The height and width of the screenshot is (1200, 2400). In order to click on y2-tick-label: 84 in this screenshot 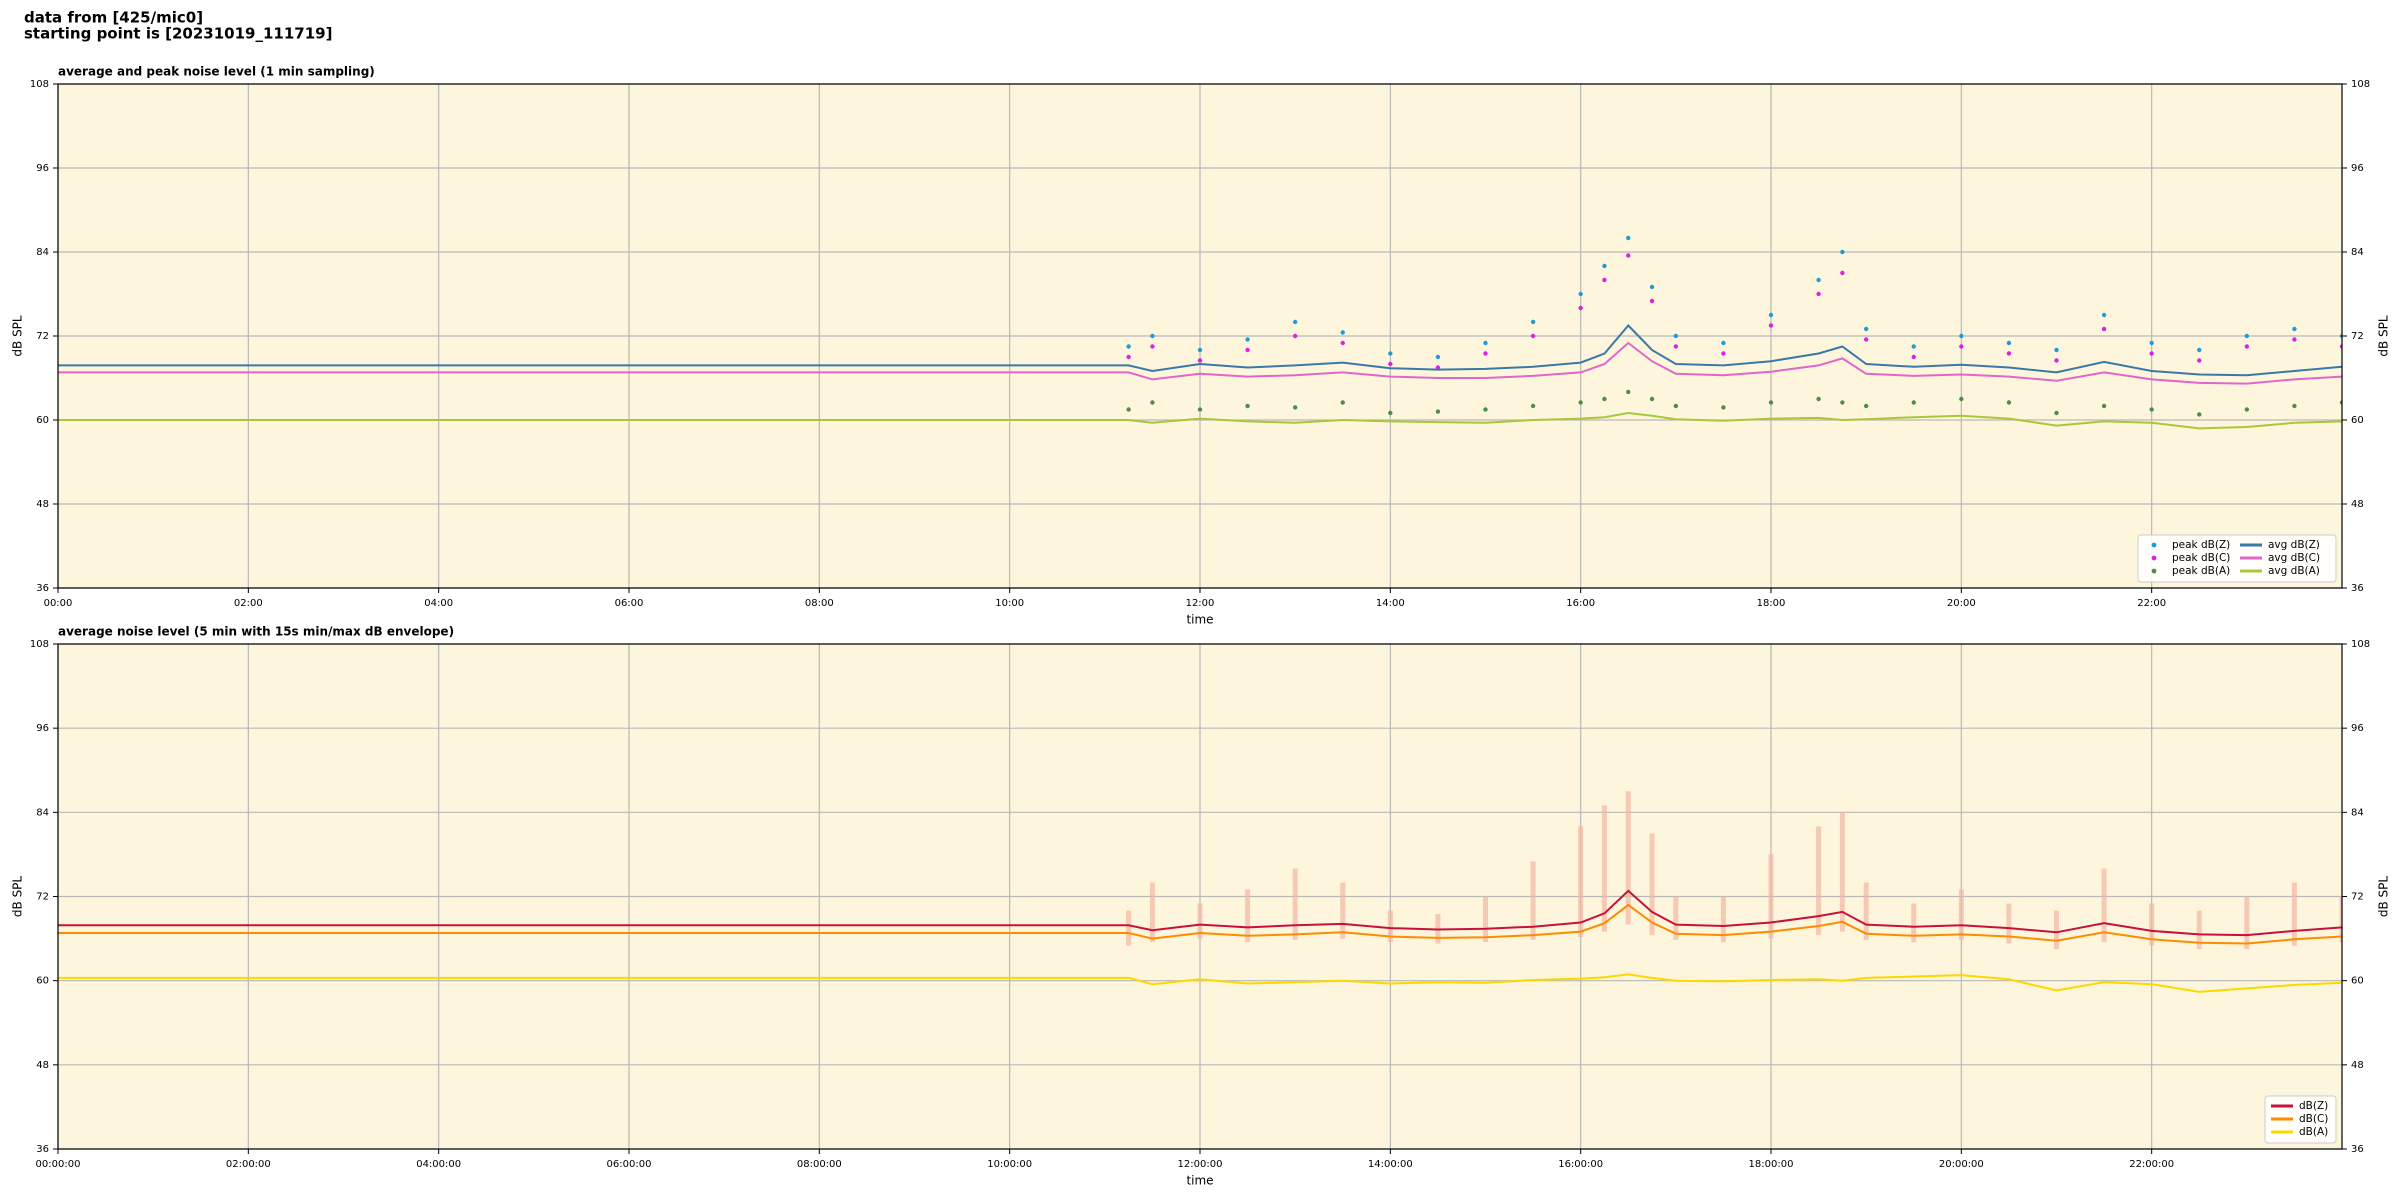, I will do `click(2357, 812)`.